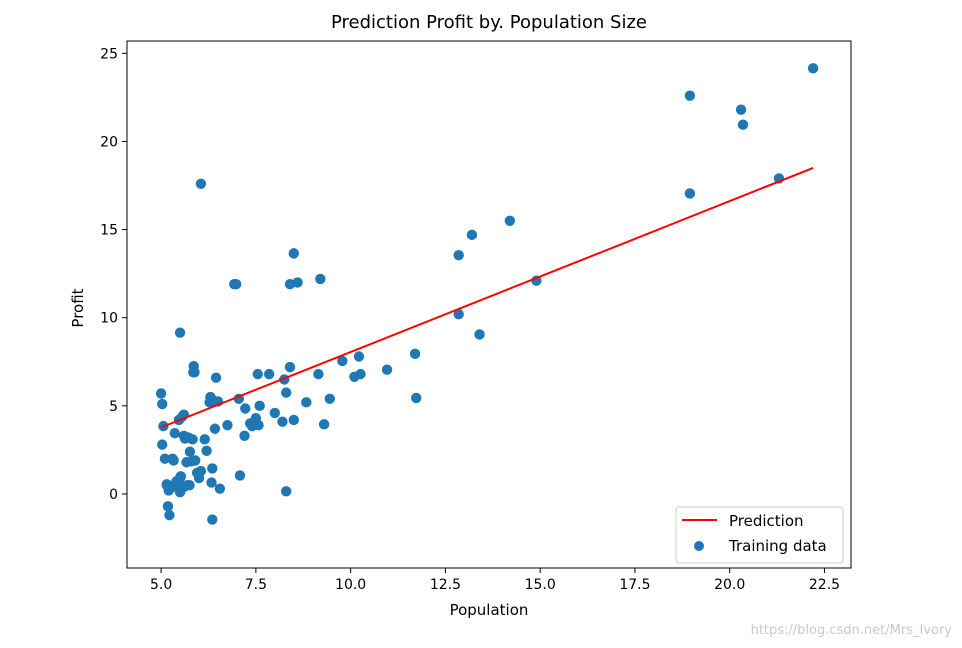  I want to click on x-tick-label: 22.5, so click(824, 585).